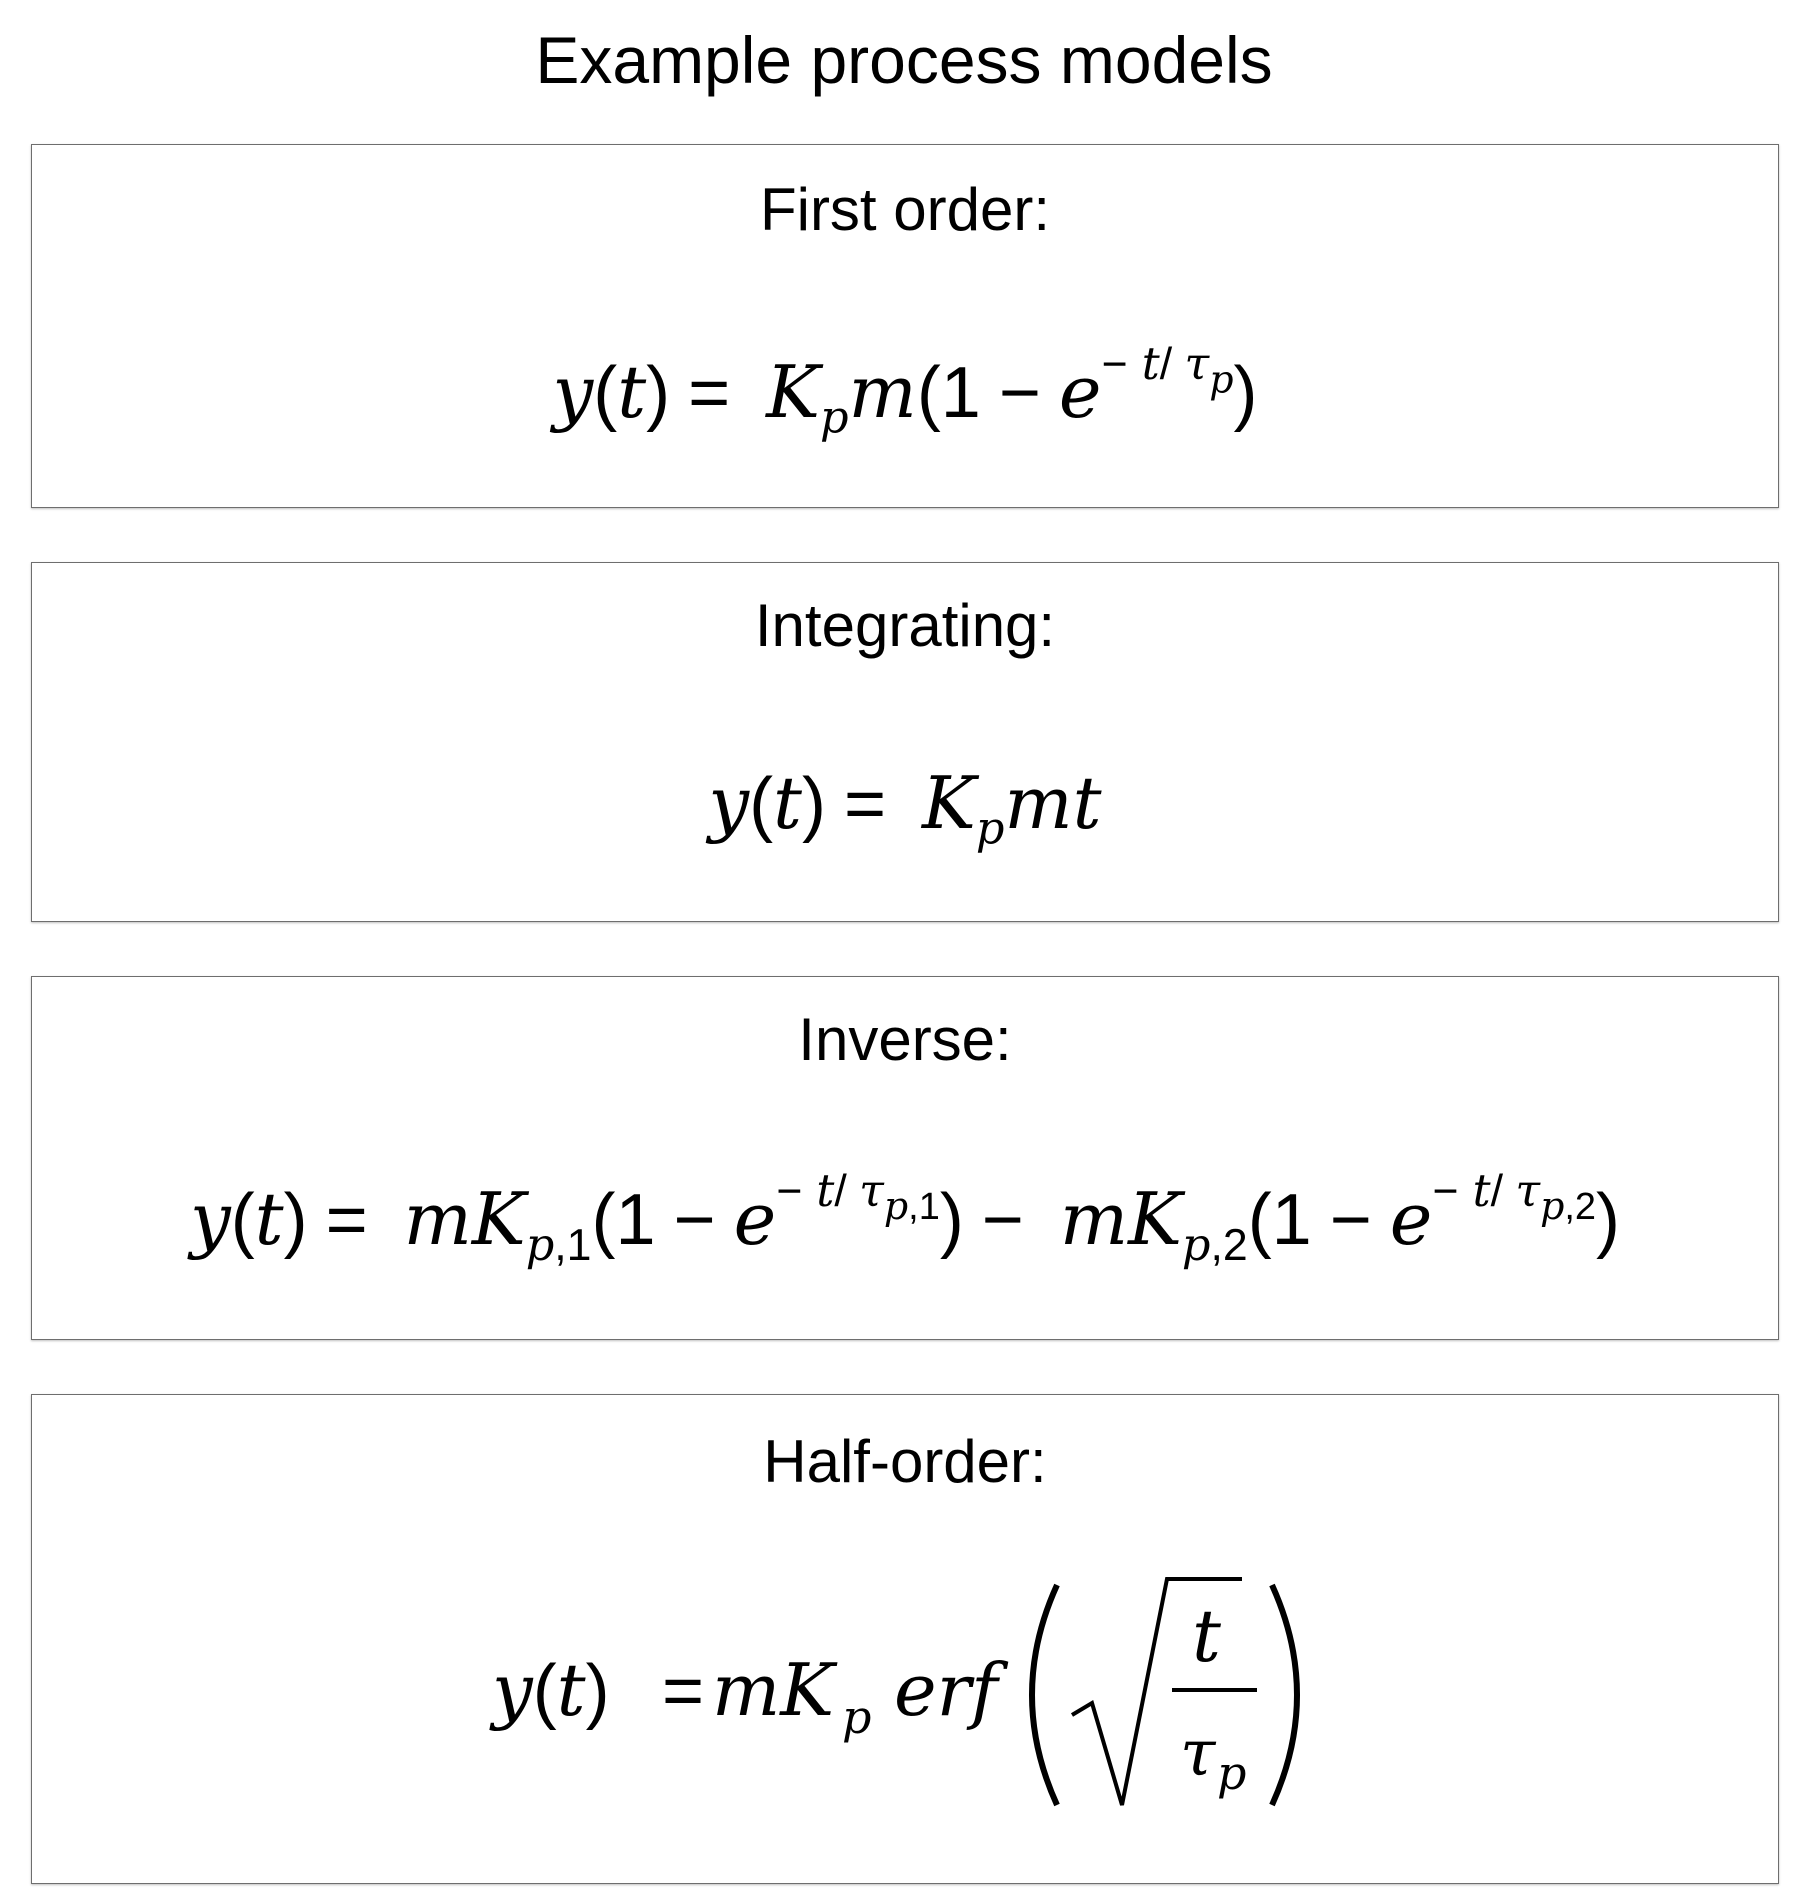 Image resolution: width=1808 pixels, height=1900 pixels. What do you see at coordinates (905, 209) in the screenshot?
I see `first-order-label: First order:` at bounding box center [905, 209].